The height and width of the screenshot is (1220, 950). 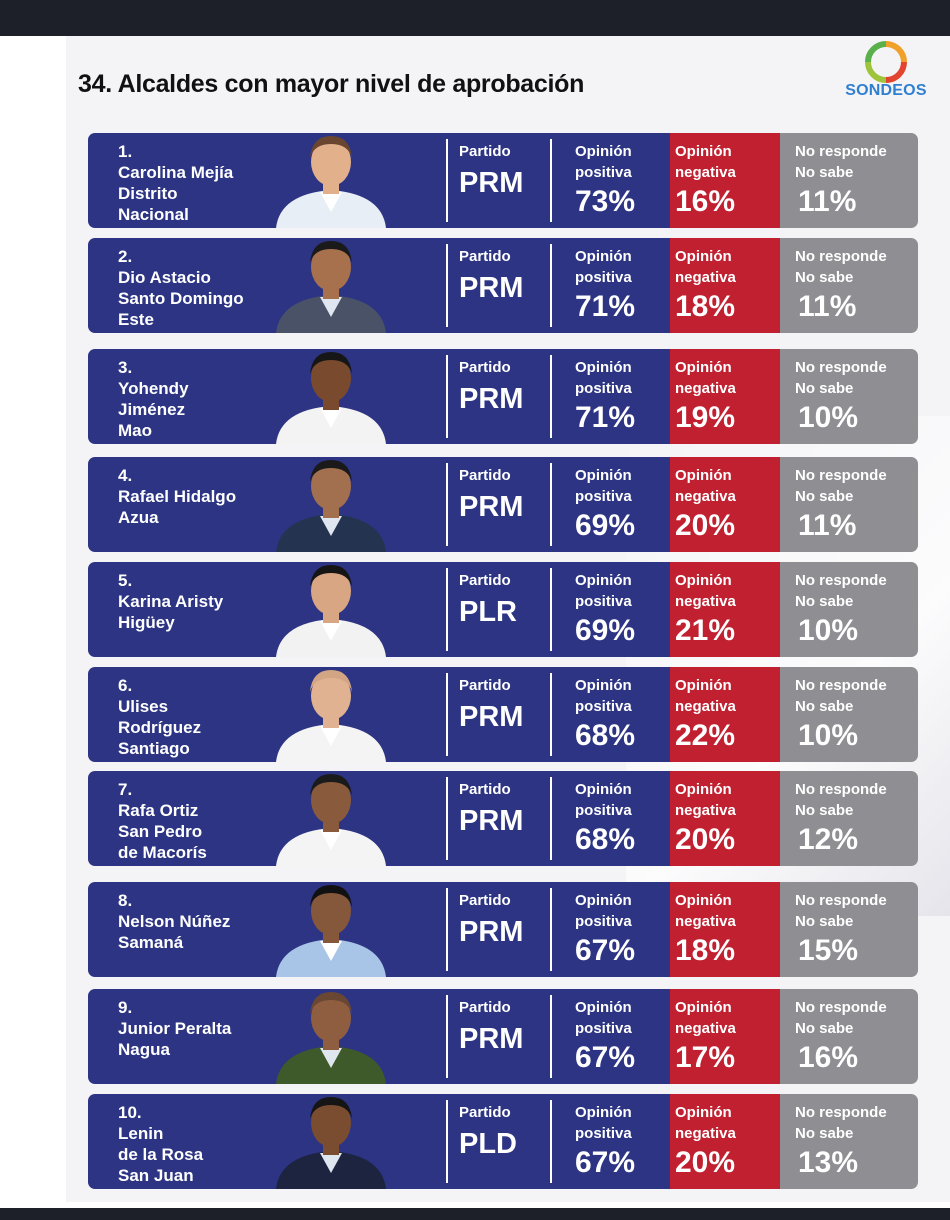 I want to click on mayor-name-block: 5. Karina Aristy Higüey, so click(x=208, y=601).